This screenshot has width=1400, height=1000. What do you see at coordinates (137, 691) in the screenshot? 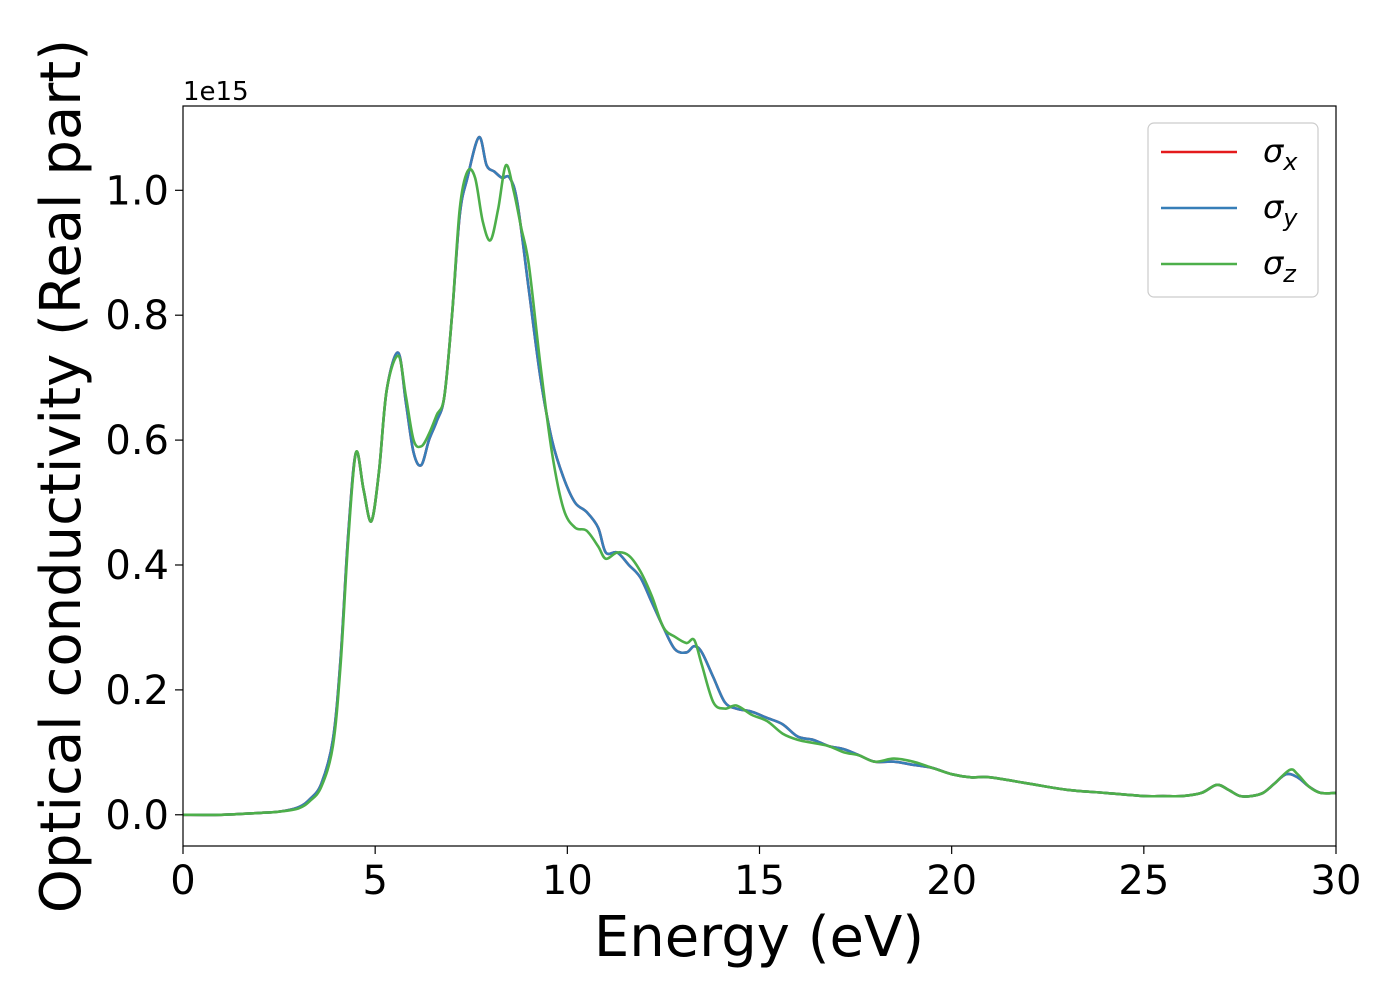
I see `y-tick-label: 0.2` at bounding box center [137, 691].